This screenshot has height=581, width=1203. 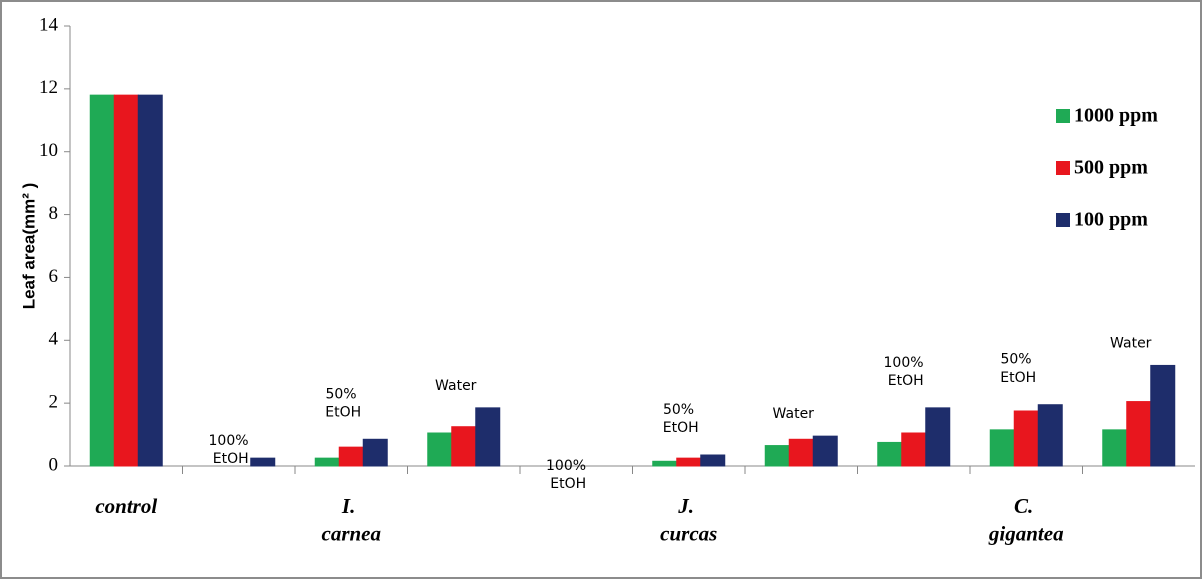 I want to click on y-tick-label: 6, so click(x=54, y=276).